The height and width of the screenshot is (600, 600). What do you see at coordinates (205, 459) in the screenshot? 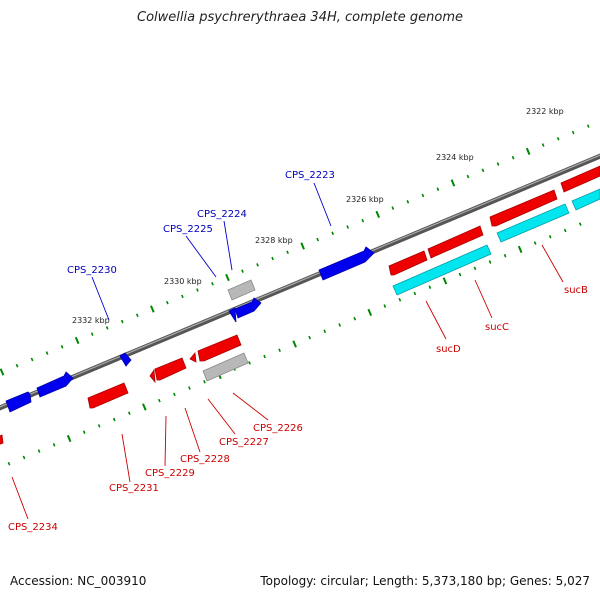
I see `label-cps-2228: CPS_2228` at bounding box center [205, 459].